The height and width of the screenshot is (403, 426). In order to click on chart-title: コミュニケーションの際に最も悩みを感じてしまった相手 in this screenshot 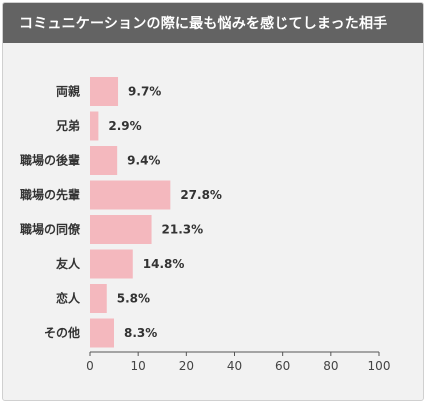, I will do `click(203, 24)`.